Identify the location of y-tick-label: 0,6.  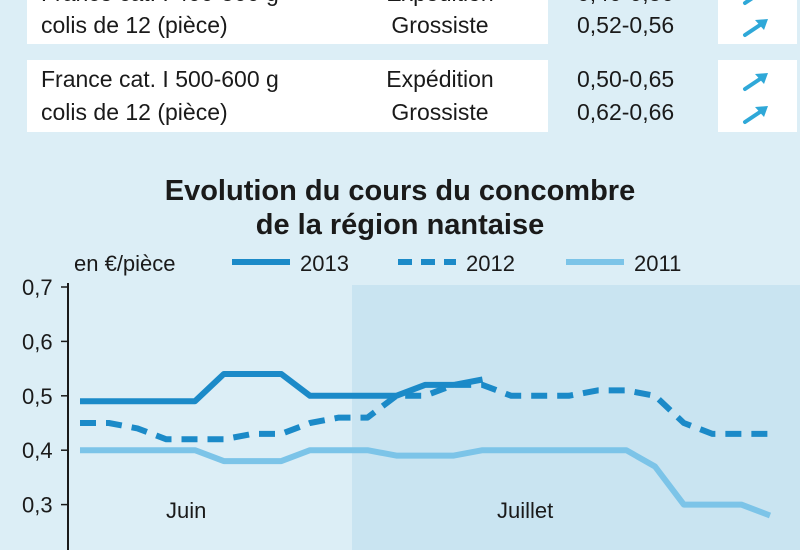
(37, 341).